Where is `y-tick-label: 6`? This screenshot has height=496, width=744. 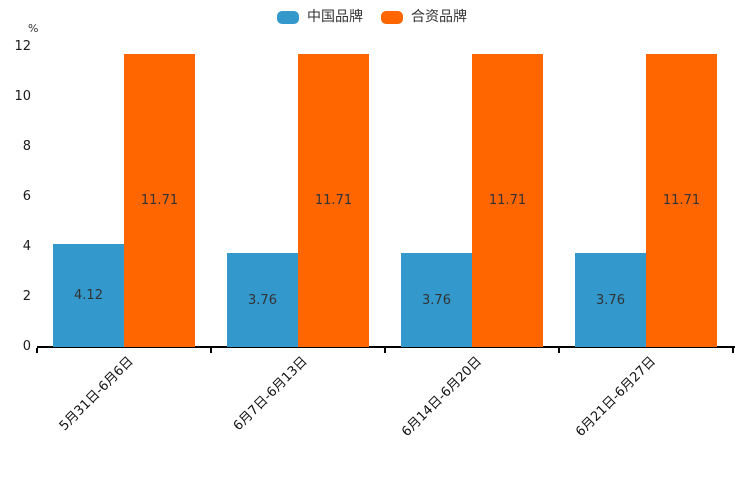
y-tick-label: 6 is located at coordinates (26, 196).